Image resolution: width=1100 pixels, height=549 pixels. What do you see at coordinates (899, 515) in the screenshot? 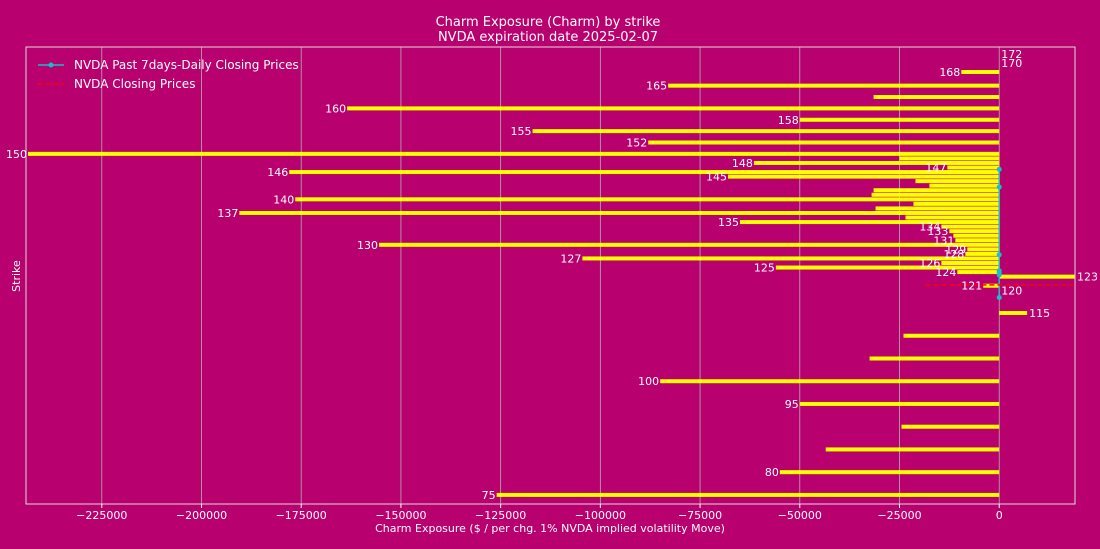
I see `x-tick-label: −25000` at bounding box center [899, 515].